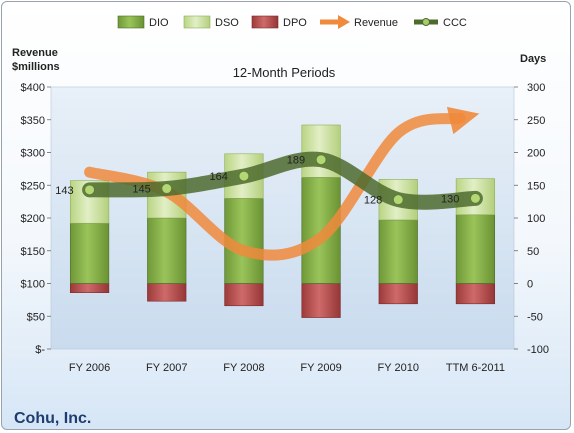 The height and width of the screenshot is (433, 574). Describe the element at coordinates (295, 23) in the screenshot. I see `legend-label-dpo: DPO` at that location.